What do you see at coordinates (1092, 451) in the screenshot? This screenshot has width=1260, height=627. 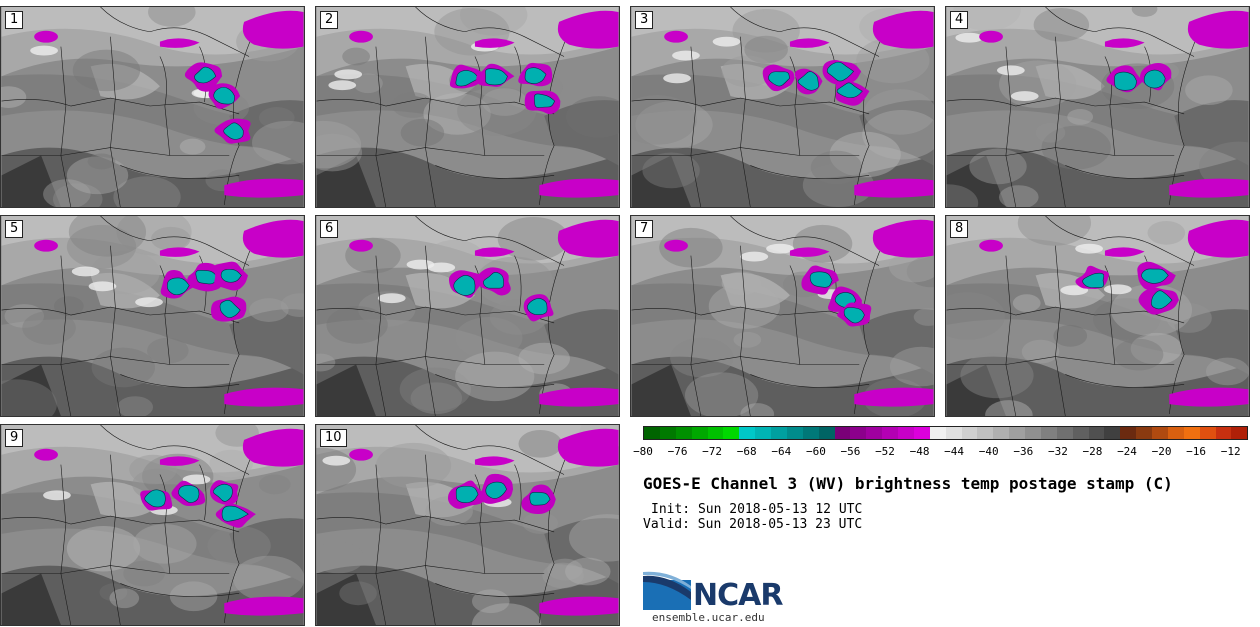 I see `colorbar-tick-label: −28` at bounding box center [1092, 451].